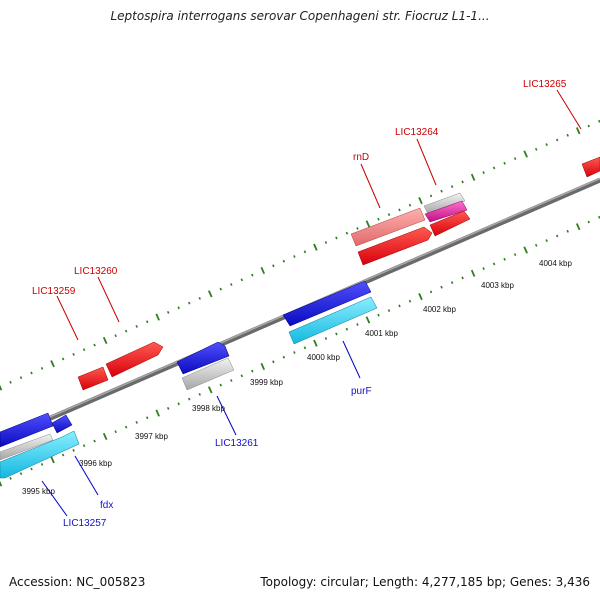 Image resolution: width=600 pixels, height=600 pixels. What do you see at coordinates (27, 430) in the screenshot?
I see `gene-left-blue-arrow` at bounding box center [27, 430].